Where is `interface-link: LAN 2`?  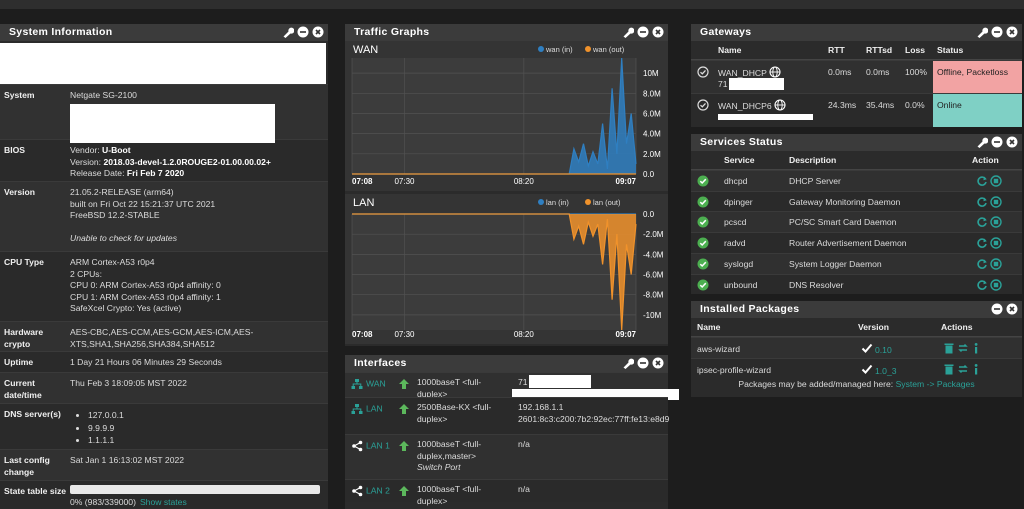
interface-link: LAN 2 is located at coordinates (378, 490).